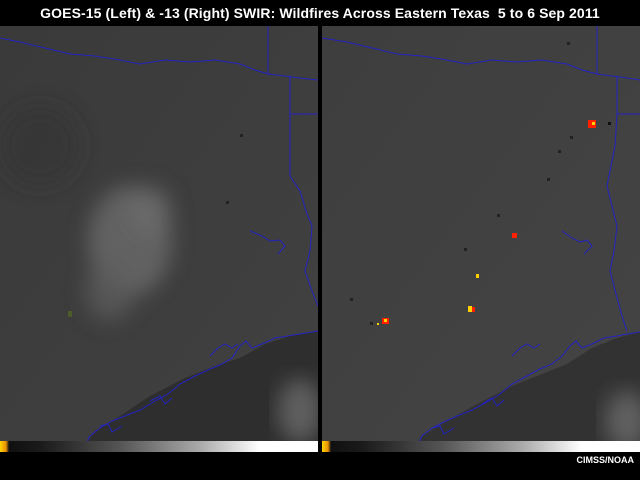 The image size is (640, 480). What do you see at coordinates (320, 466) in the screenshot?
I see `footer-bar` at bounding box center [320, 466].